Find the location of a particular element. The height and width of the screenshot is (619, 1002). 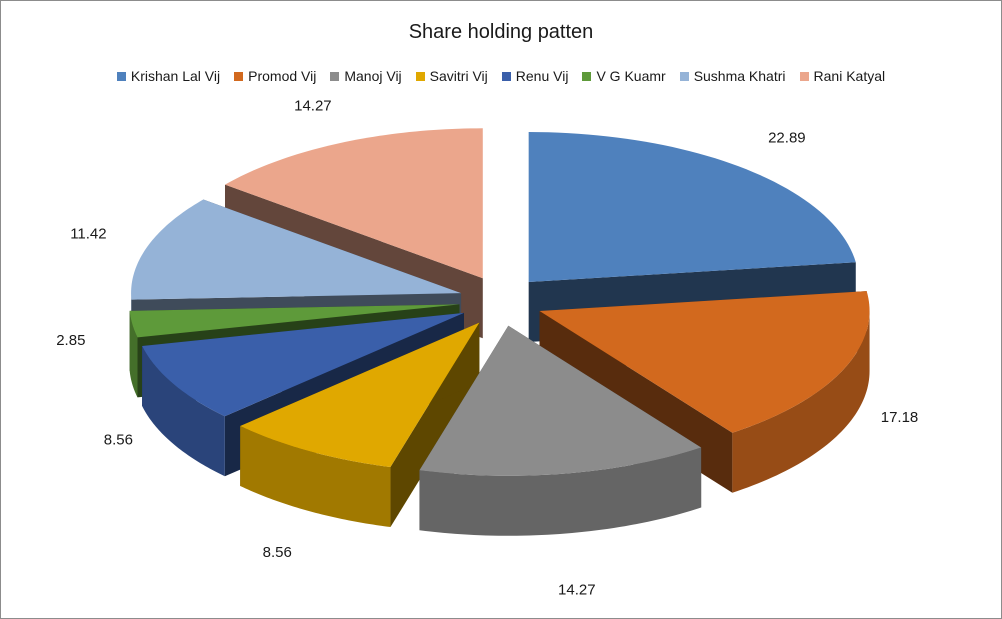

legend-item: Krishan Lal Vij is located at coordinates (168, 76).